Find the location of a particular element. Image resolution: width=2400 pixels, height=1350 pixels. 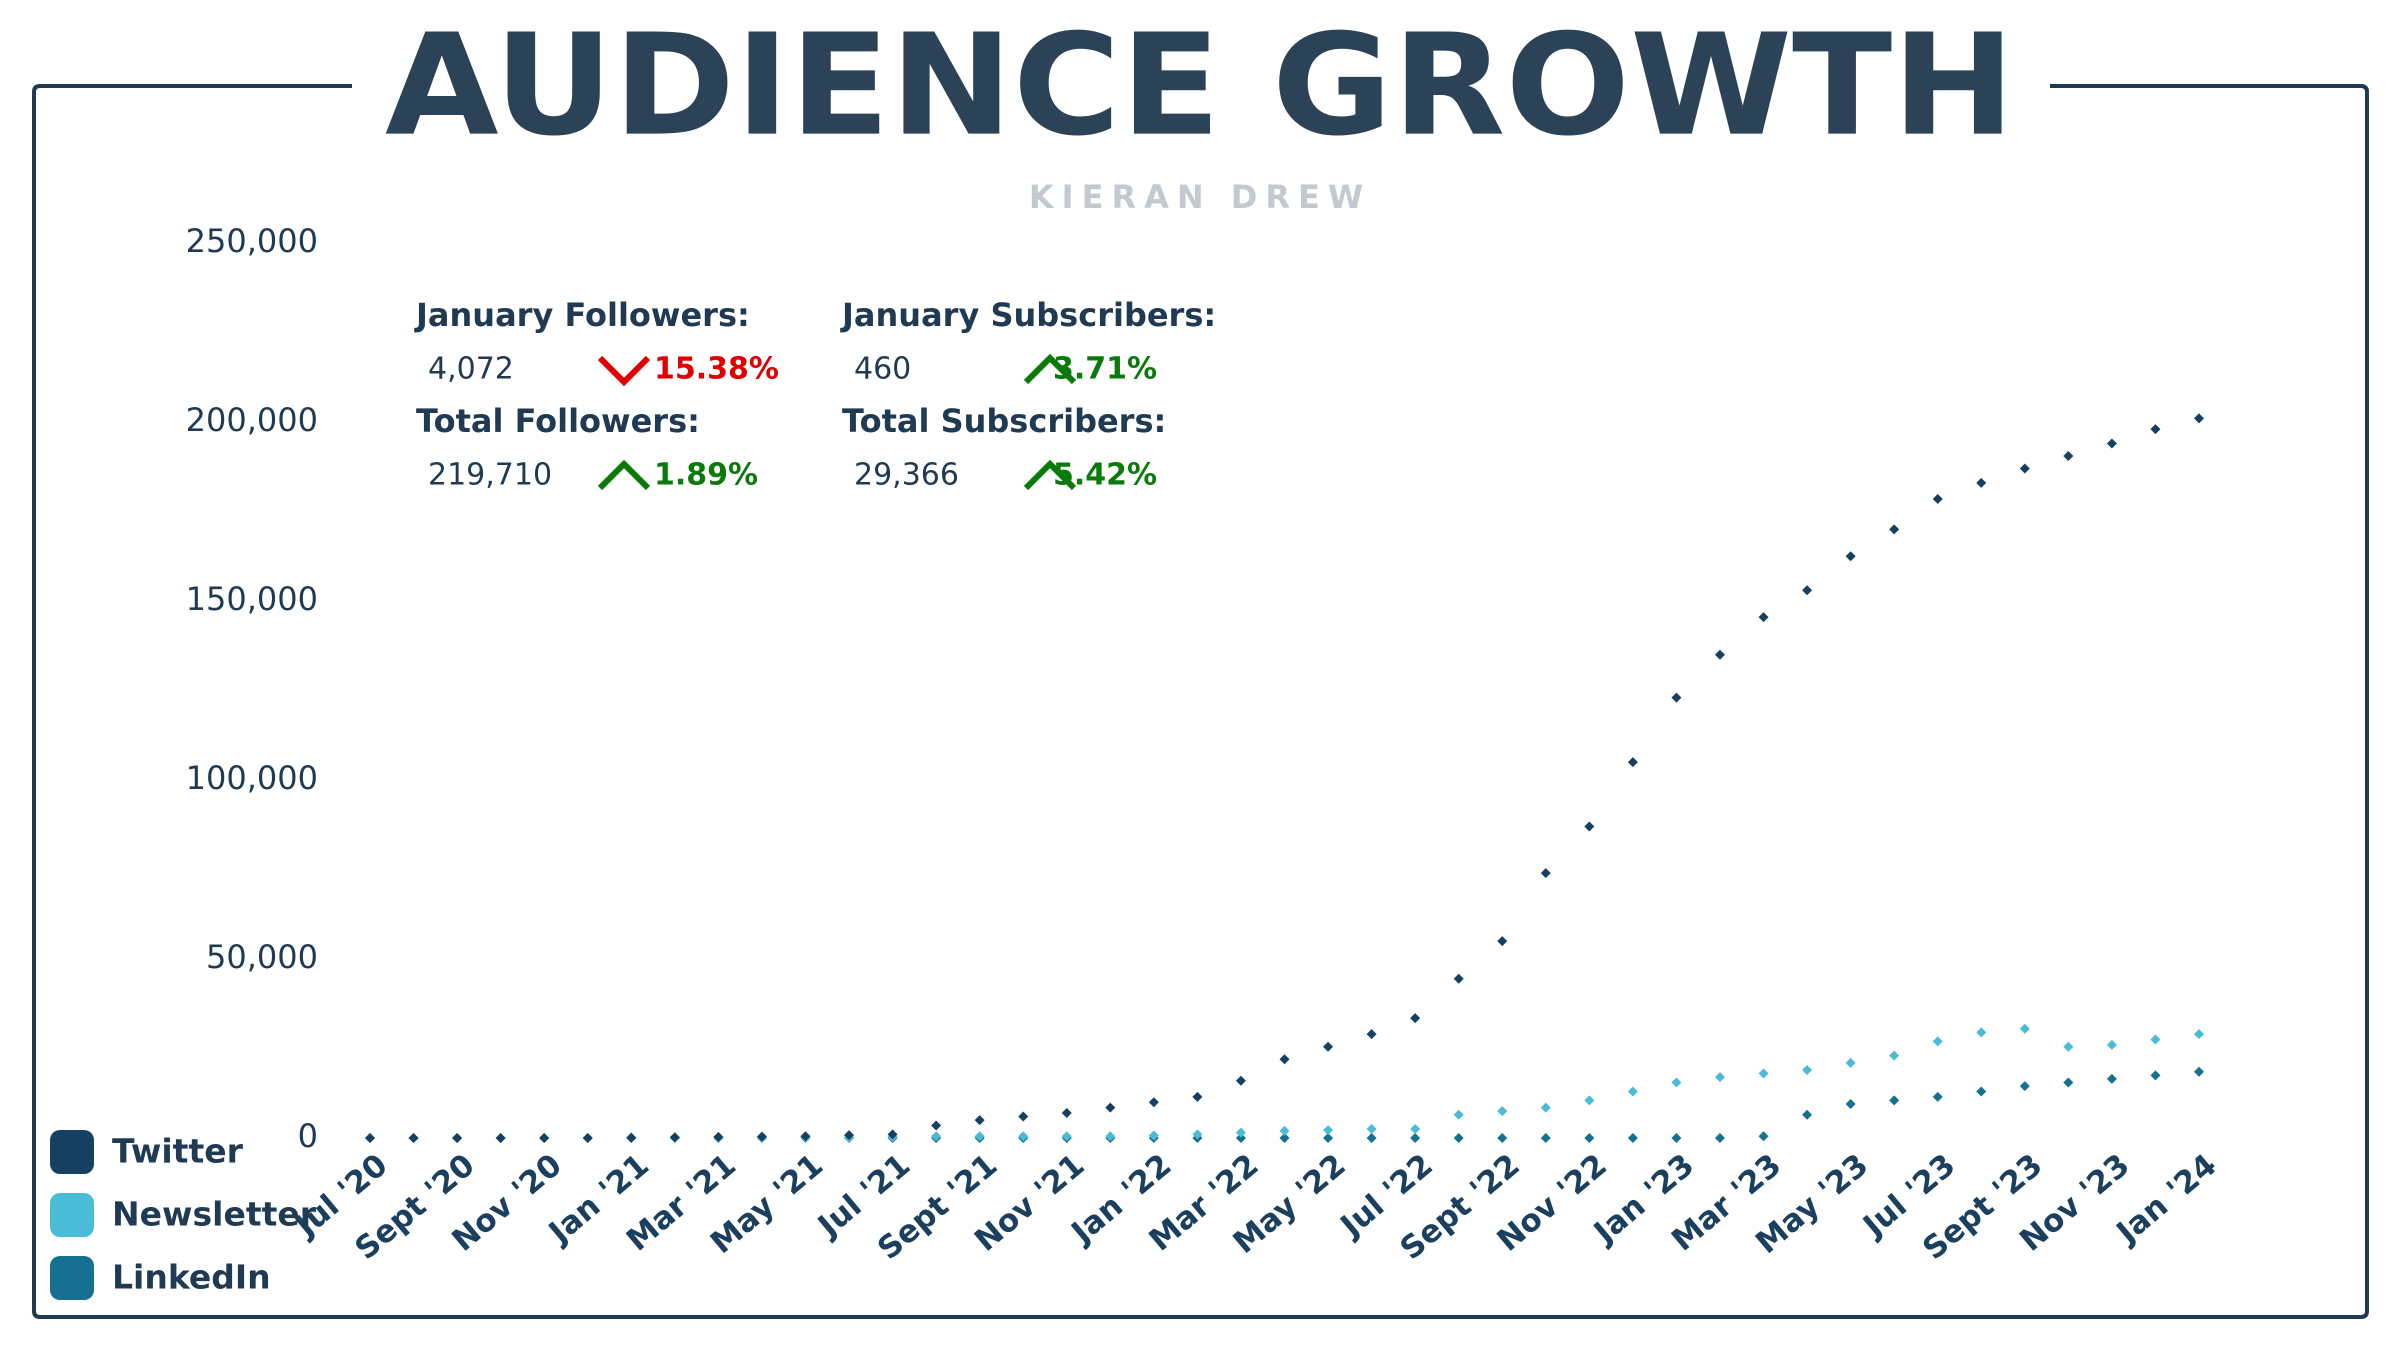

stat-value: 29,366 is located at coordinates (906, 475).